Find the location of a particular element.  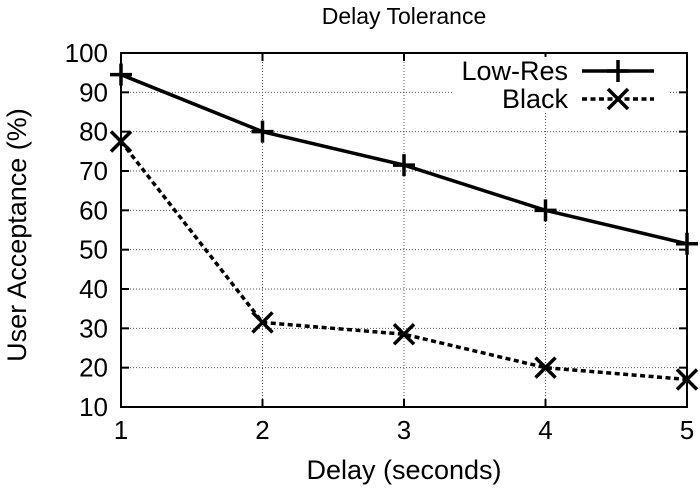

y-tick-label-30: 30 is located at coordinates (93, 328).